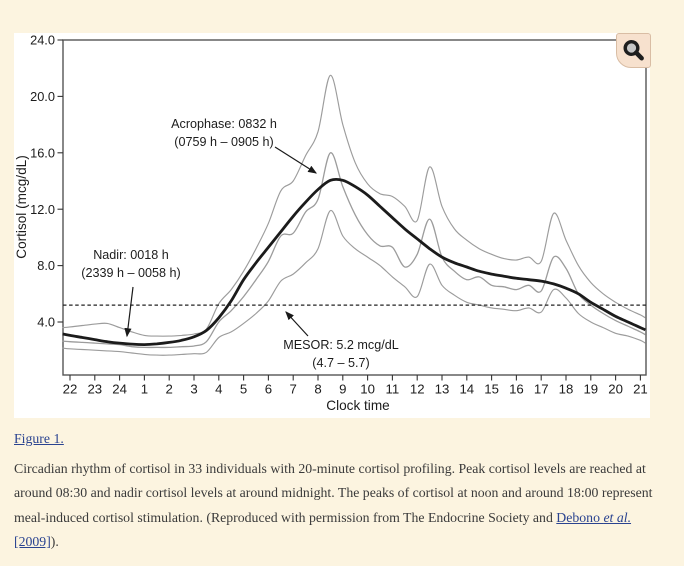 This screenshot has height=566, width=684. Describe the element at coordinates (54, 542) in the screenshot. I see `caption-closing: ).` at that location.